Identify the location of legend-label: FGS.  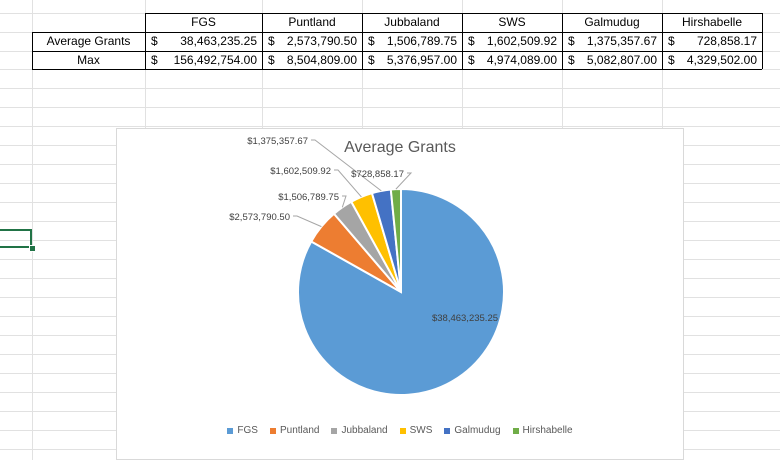
(247, 430).